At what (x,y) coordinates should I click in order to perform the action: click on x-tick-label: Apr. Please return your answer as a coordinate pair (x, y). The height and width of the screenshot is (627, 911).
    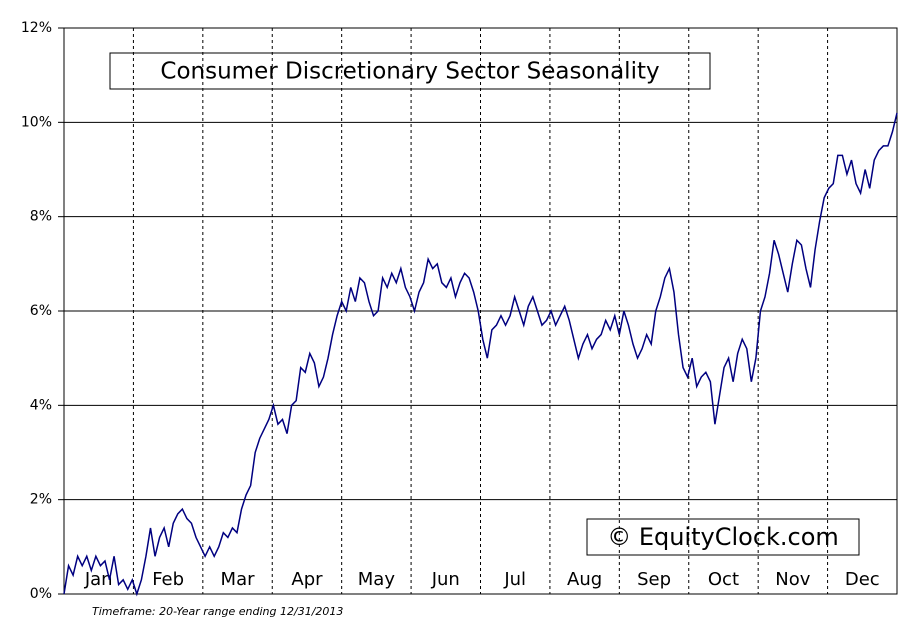
    Looking at the image, I should click on (307, 579).